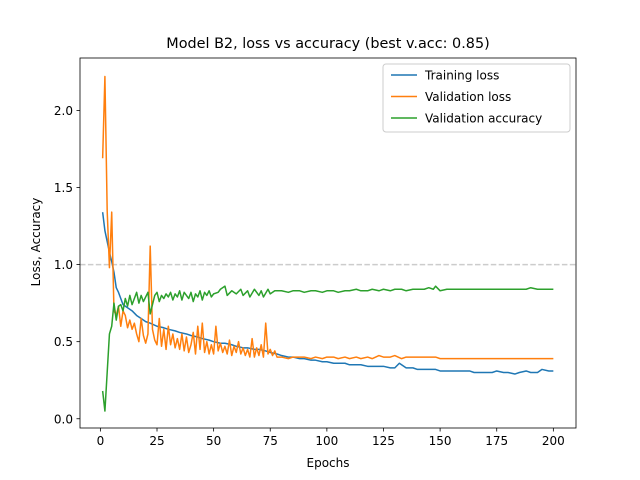 This screenshot has height=480, width=640. Describe the element at coordinates (328, 463) in the screenshot. I see `x-axis-label: Epochs` at that location.